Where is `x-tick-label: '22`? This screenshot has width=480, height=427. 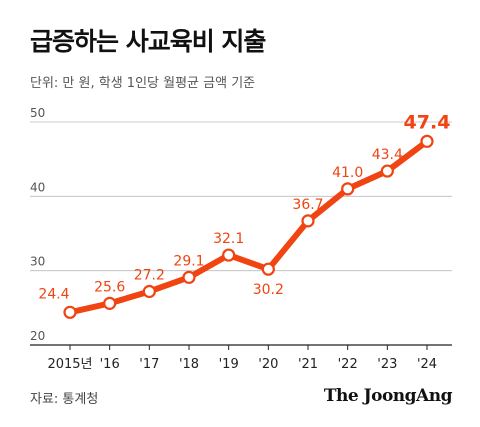 x-tick-label: '22 is located at coordinates (348, 364).